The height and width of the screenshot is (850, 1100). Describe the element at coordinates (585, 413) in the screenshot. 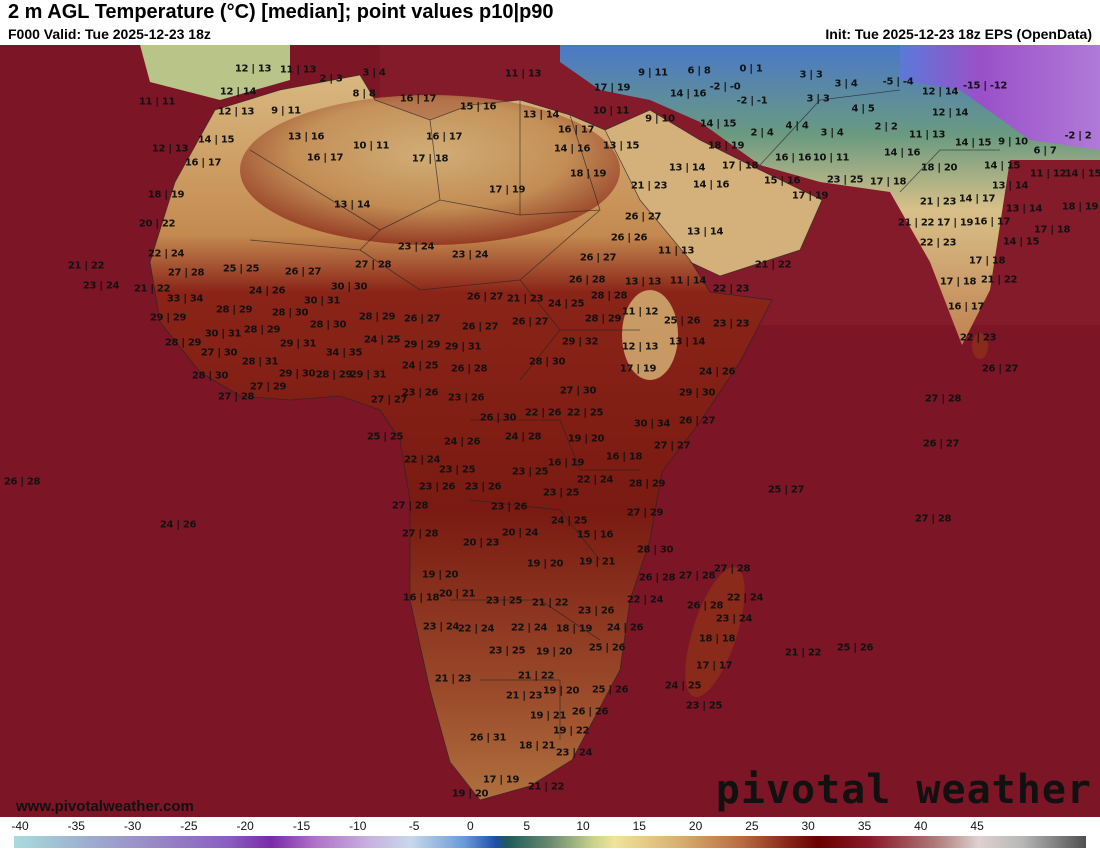

I see `point-value-label: 22 | 25` at that location.